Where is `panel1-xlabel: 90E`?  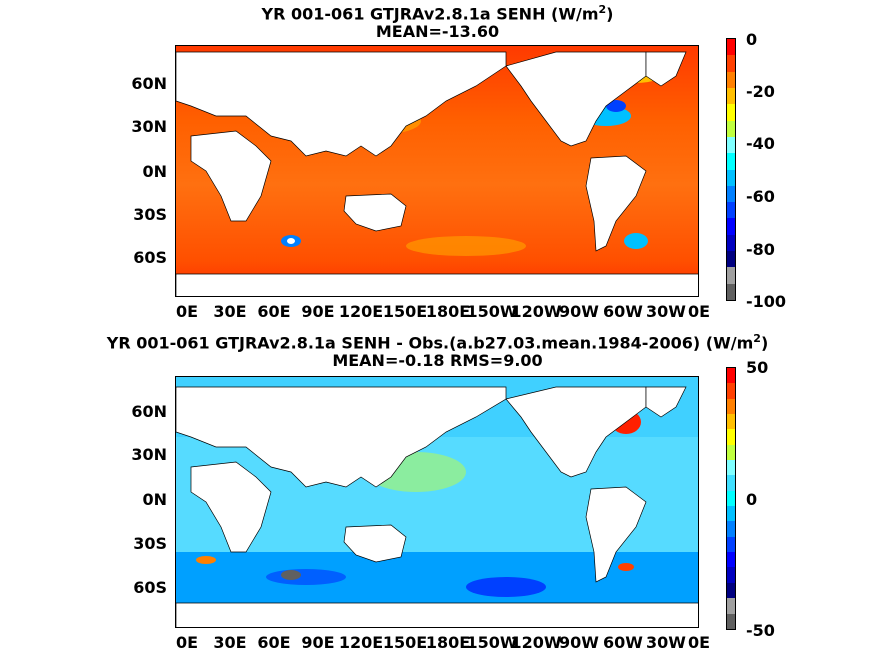 panel1-xlabel: 90E is located at coordinates (318, 311).